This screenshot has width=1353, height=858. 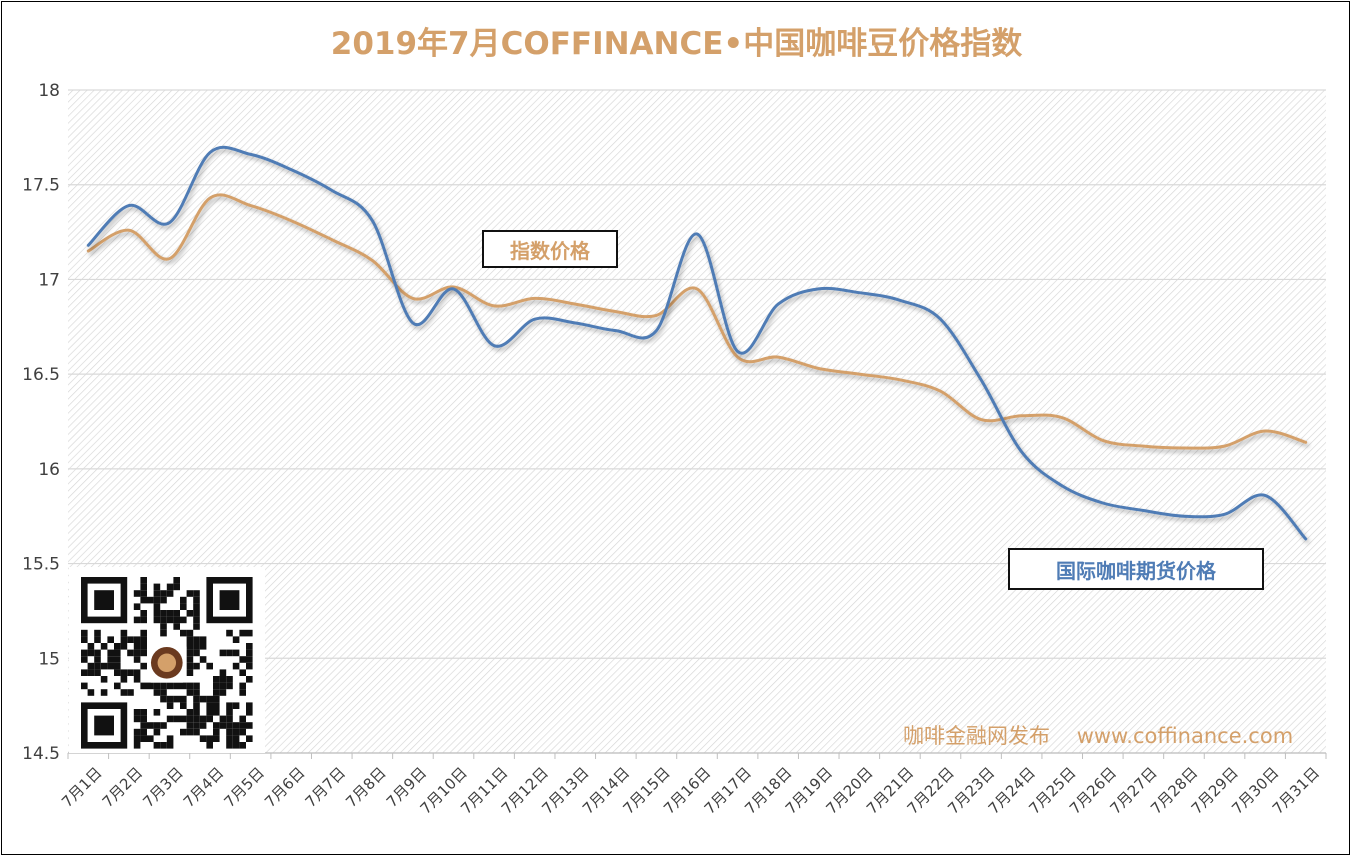 What do you see at coordinates (162, 787) in the screenshot?
I see `x-tick-label: 7月3日` at bounding box center [162, 787].